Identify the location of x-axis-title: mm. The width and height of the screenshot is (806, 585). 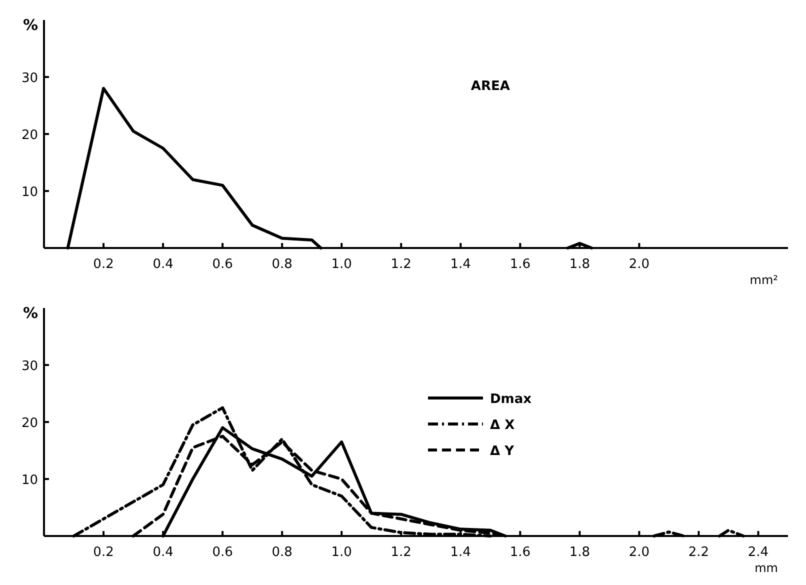
(766, 568).